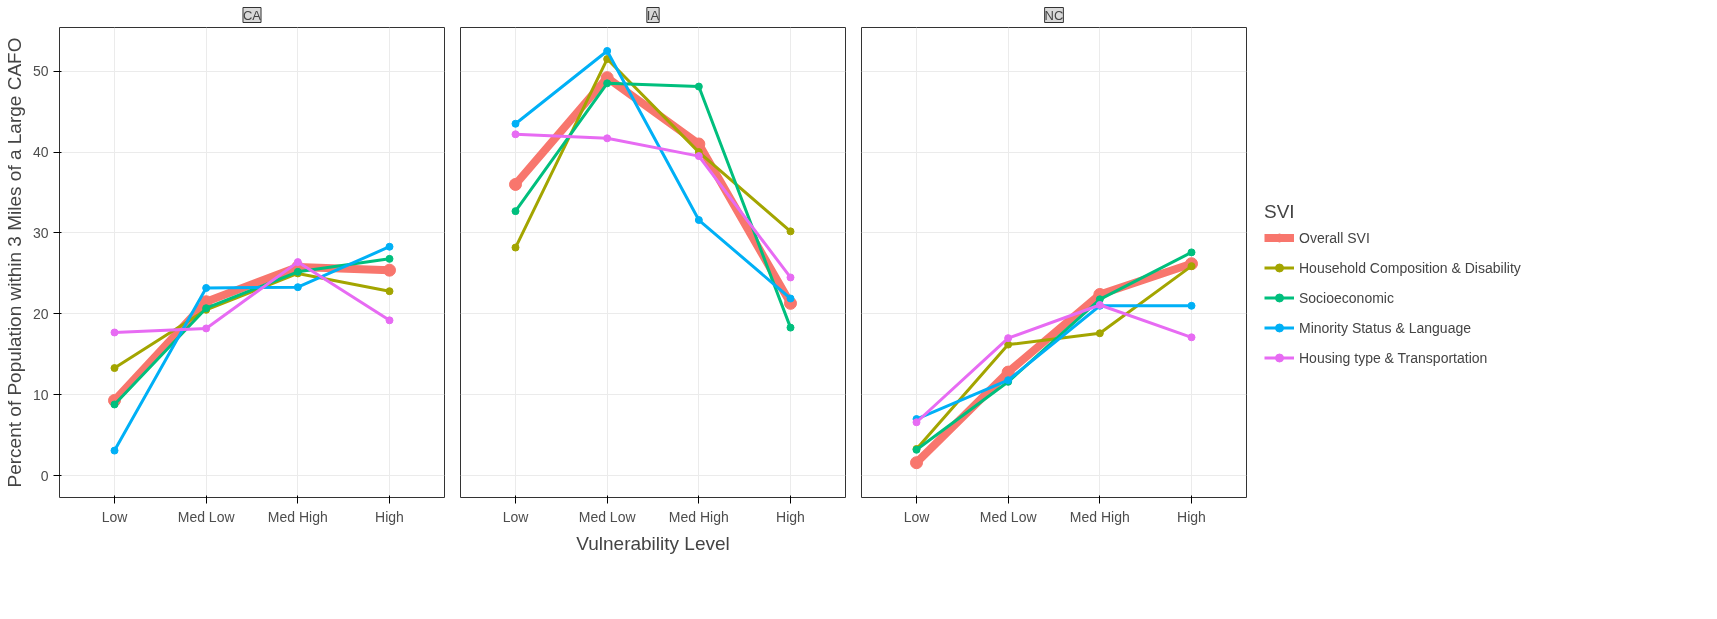 This screenshot has width=1717, height=619. I want to click on legend-label: Minority Status & Language, so click(1385, 327).